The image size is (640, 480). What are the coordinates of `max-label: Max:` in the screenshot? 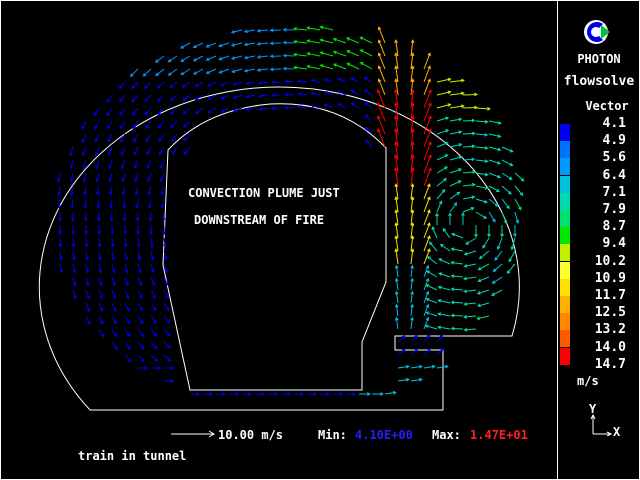 It's located at (446, 435).